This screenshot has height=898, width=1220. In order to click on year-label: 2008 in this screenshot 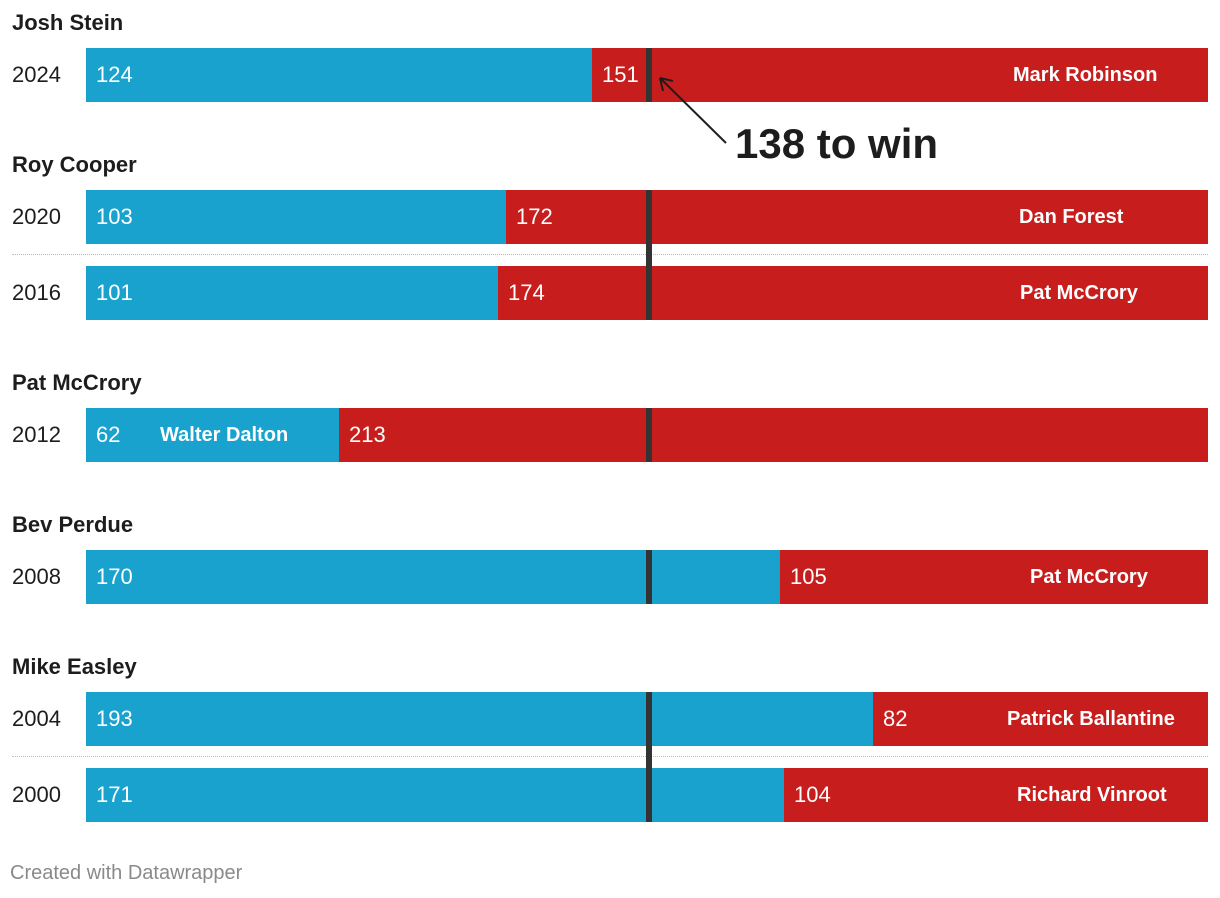, I will do `click(36, 576)`.